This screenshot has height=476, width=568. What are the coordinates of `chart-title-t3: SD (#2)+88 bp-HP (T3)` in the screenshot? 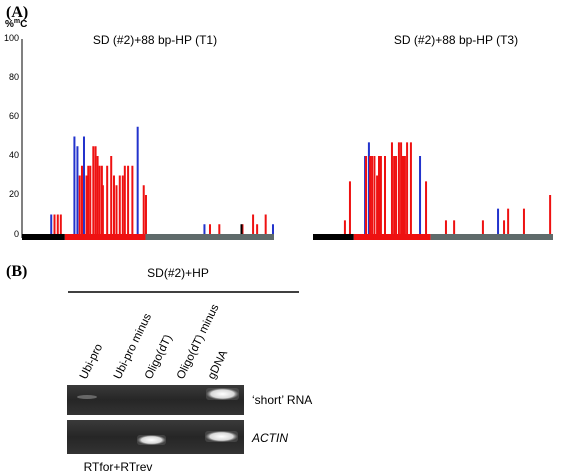 It's located at (456, 40).